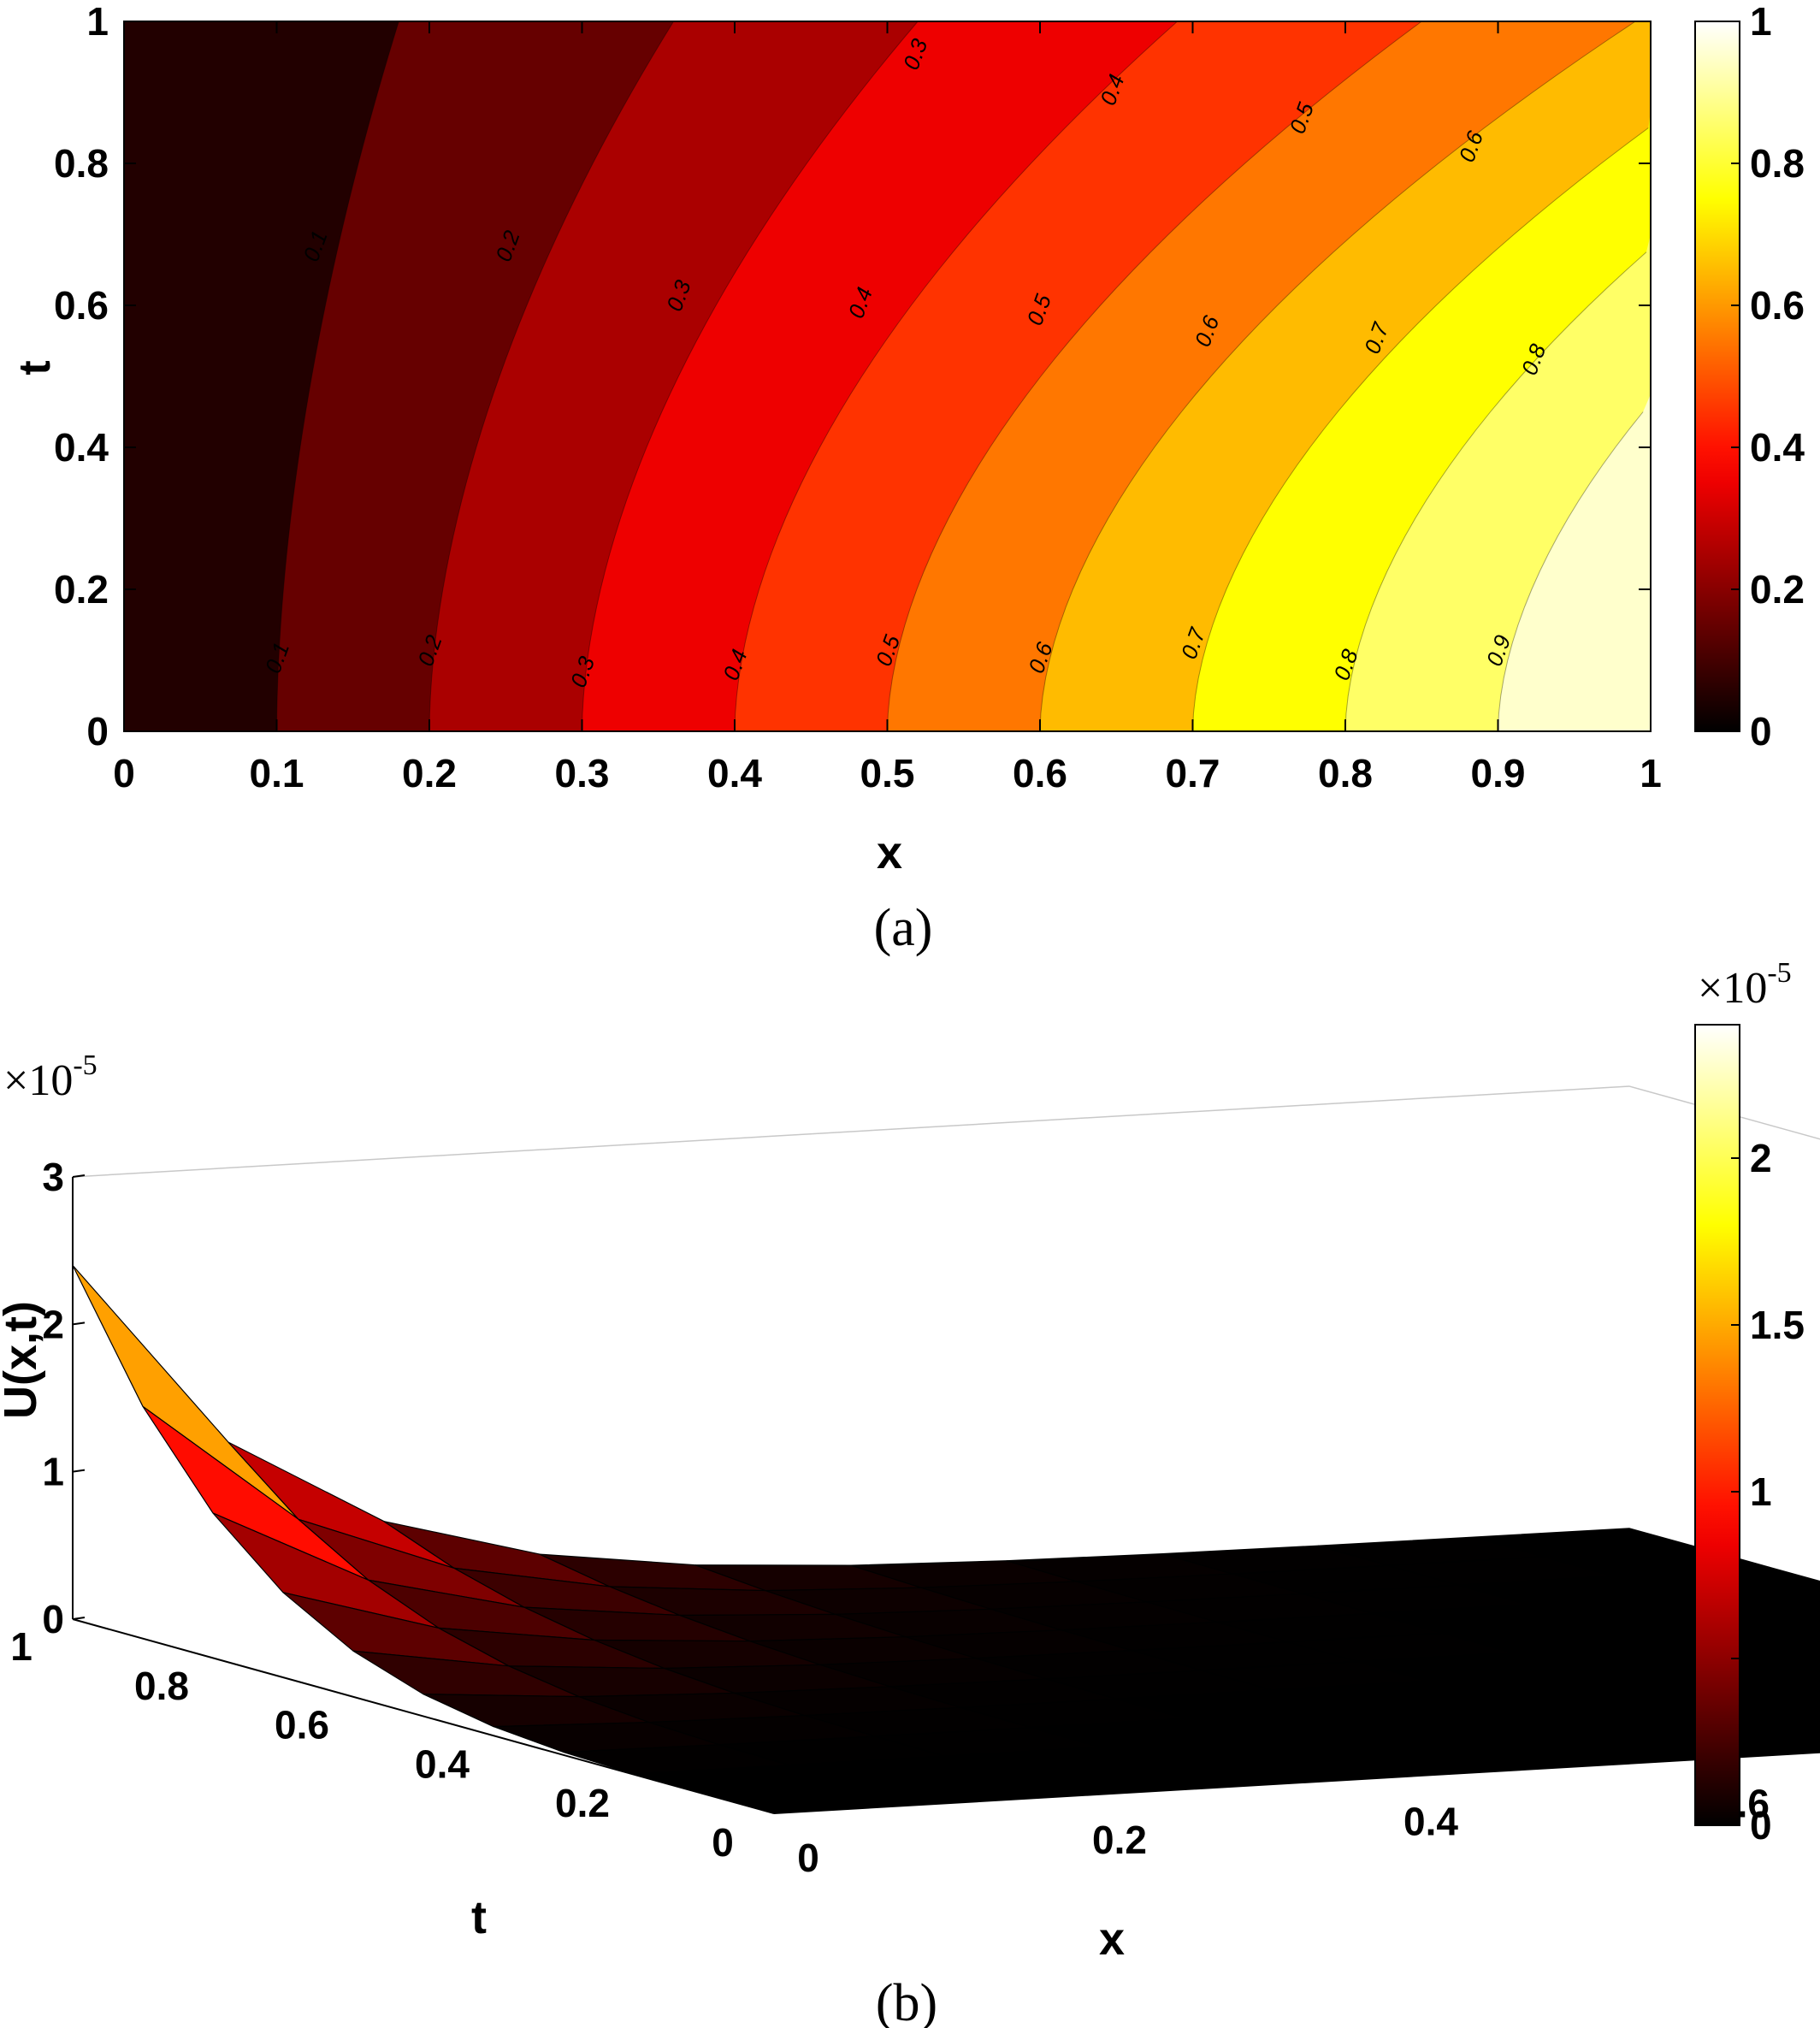 The width and height of the screenshot is (1820, 2028). What do you see at coordinates (1112, 1939) in the screenshot?
I see `x-axis-label-b: x` at bounding box center [1112, 1939].